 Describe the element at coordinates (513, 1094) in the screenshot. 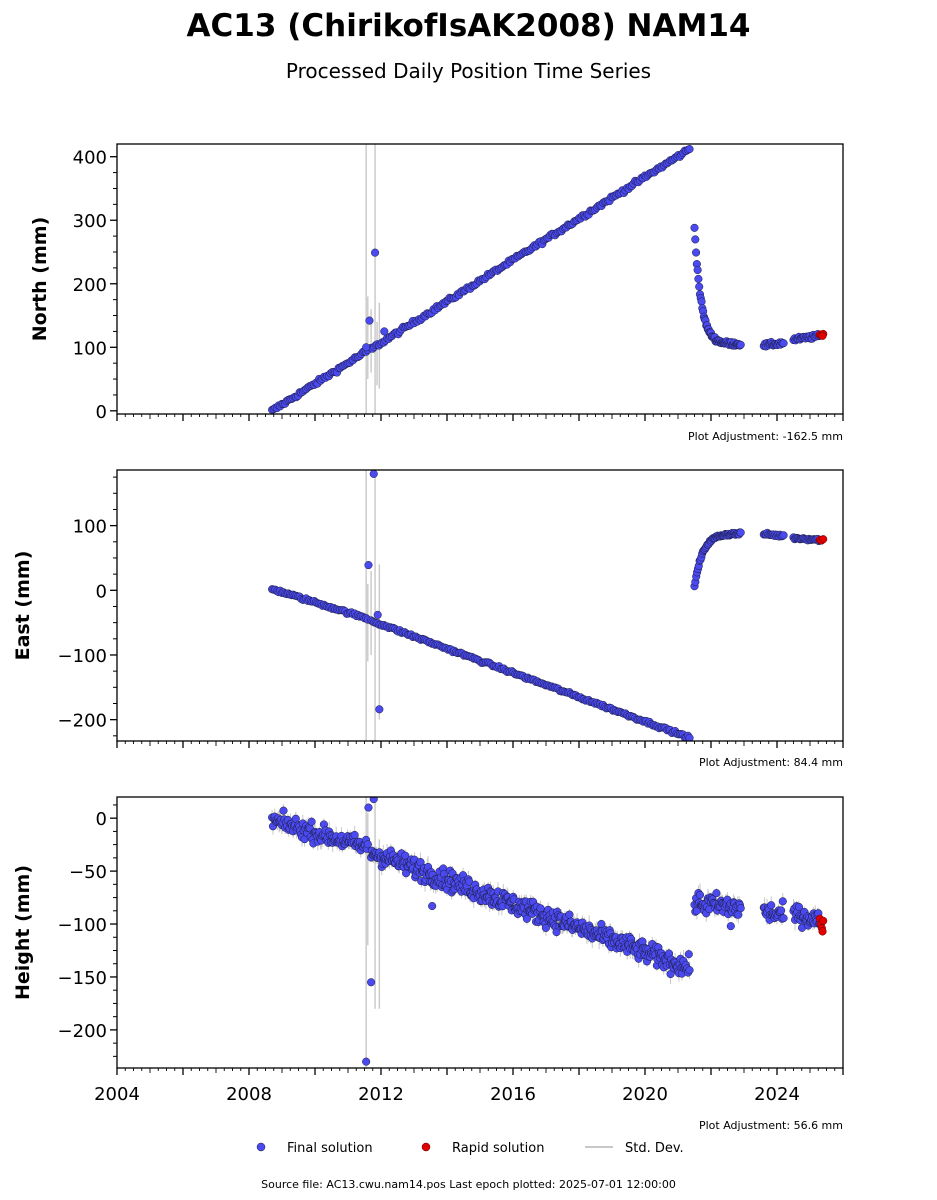

I see `x-tick-label: 2016` at that location.